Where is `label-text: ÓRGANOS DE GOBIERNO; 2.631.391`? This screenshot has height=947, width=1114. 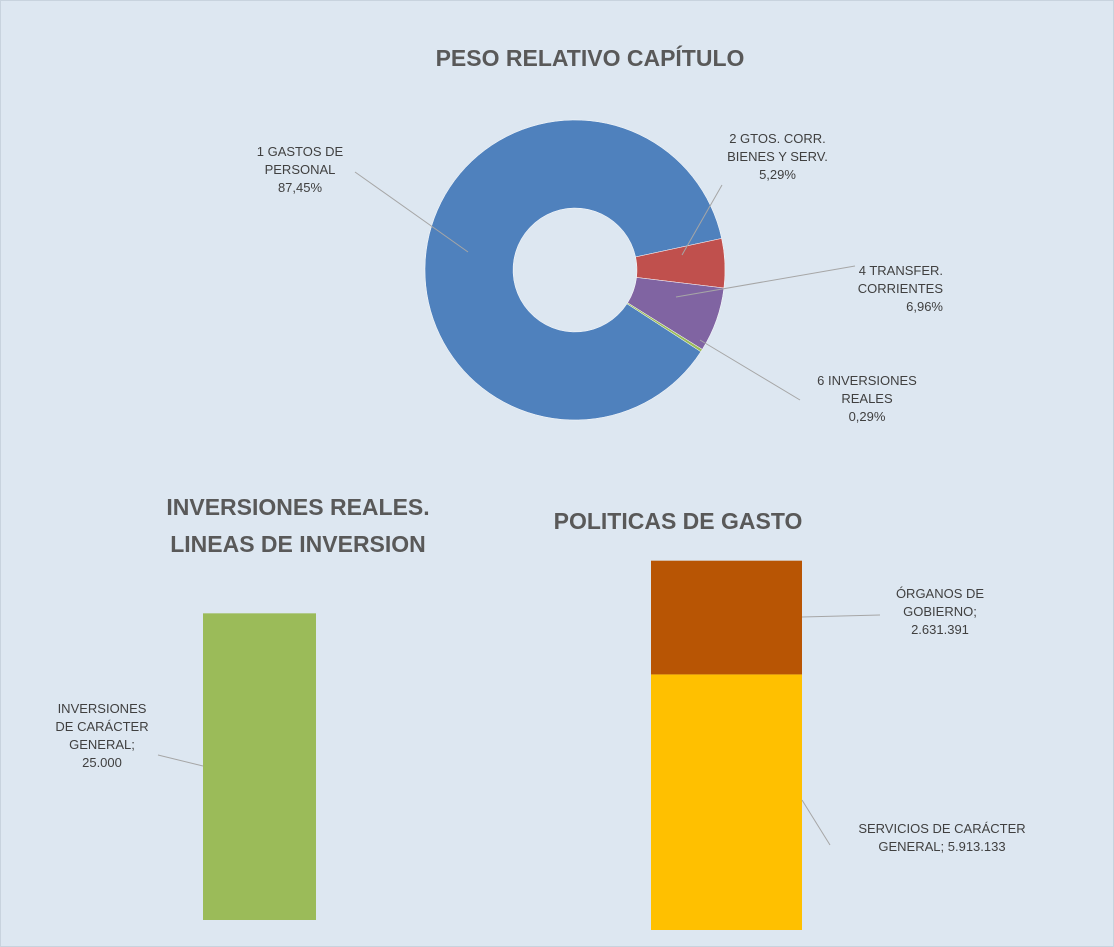
label-text: ÓRGANOS DE GOBIERNO; 2.631.391 is located at coordinates (940, 611).